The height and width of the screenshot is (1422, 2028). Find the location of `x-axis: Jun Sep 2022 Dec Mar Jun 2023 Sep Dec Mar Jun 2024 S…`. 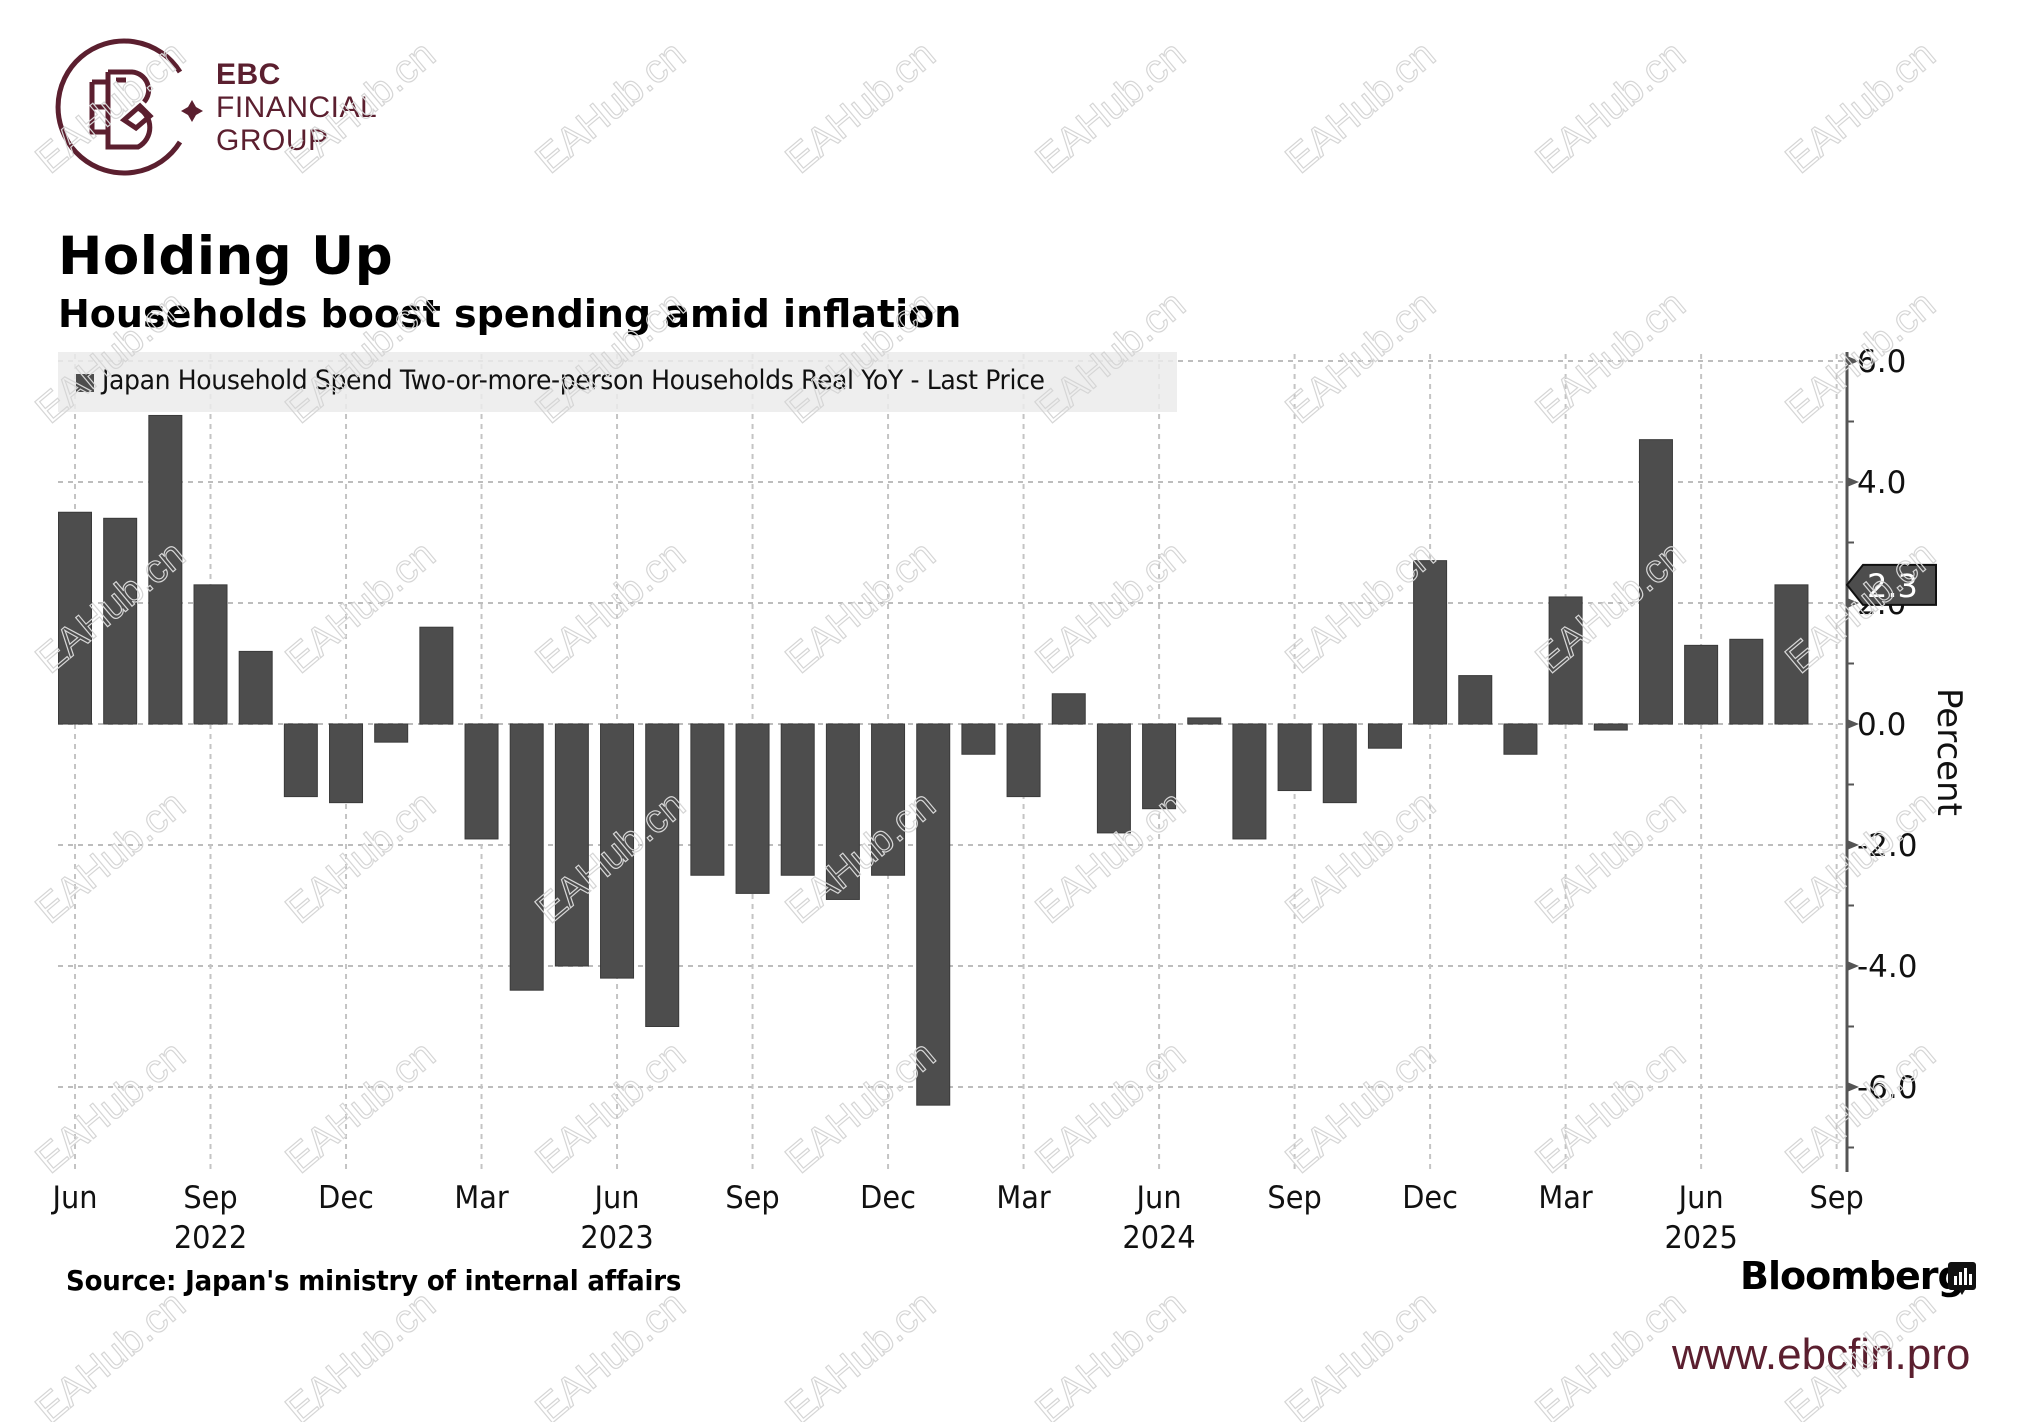

x-axis: Jun Sep 2022 Dec Mar Jun 2023 Sep Dec Mar Jun 2024 S… is located at coordinates (957, 1218).